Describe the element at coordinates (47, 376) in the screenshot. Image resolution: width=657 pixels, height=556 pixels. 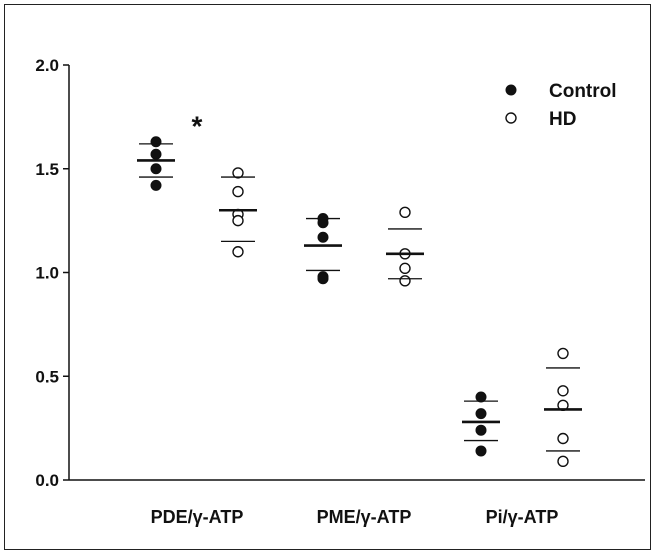
I see `y-tick-label: 0.5` at that location.